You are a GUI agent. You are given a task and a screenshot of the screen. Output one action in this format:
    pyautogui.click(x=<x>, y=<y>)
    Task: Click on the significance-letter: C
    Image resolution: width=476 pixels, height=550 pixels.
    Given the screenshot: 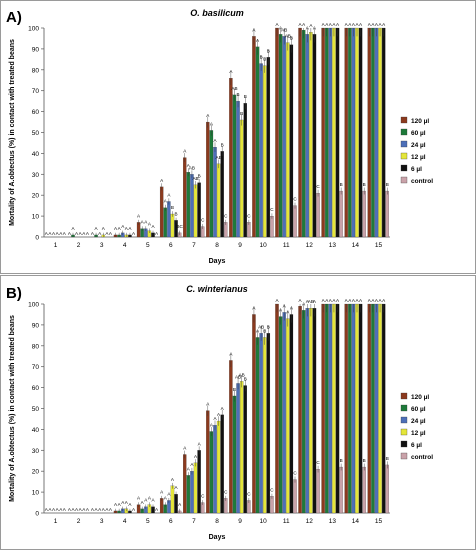 What is the action you would take?
    pyautogui.click(x=295, y=473)
    